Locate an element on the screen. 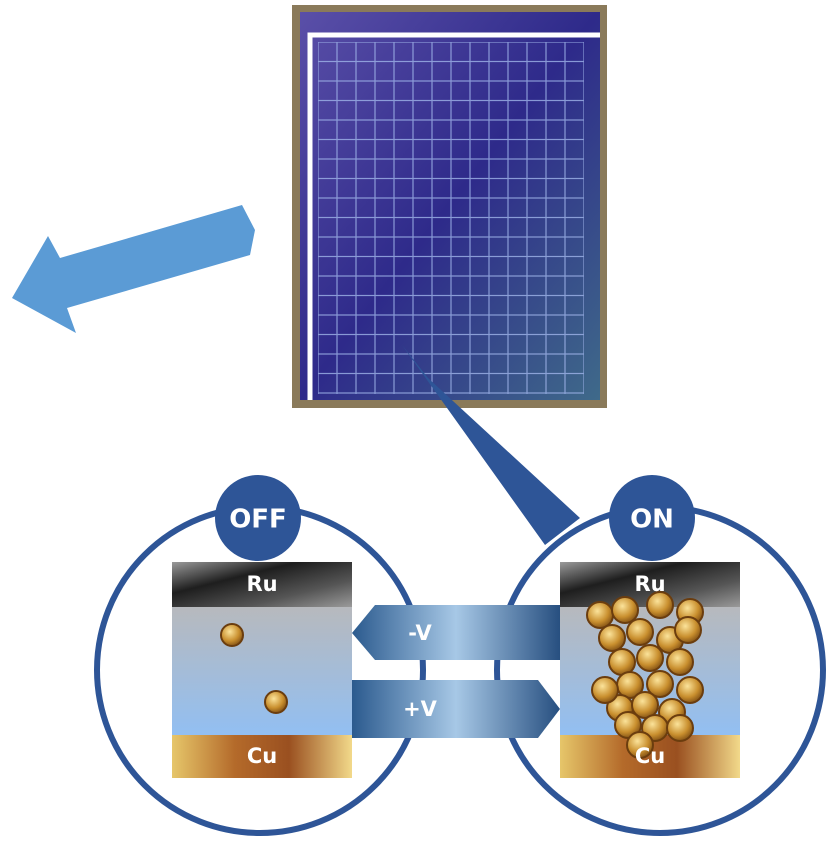 The width and height of the screenshot is (833, 847). left-arrow is located at coordinates (133, 269).